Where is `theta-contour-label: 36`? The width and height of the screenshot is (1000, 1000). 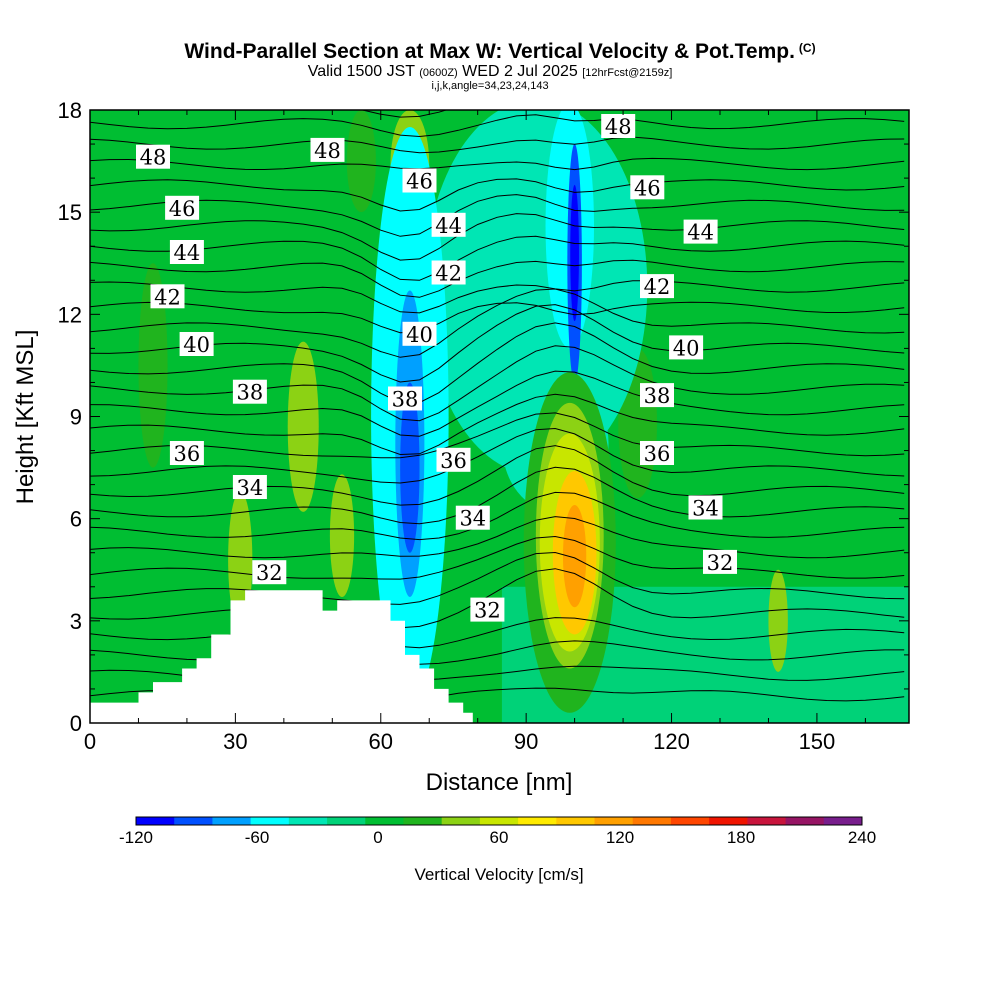 theta-contour-label: 36 is located at coordinates (657, 453).